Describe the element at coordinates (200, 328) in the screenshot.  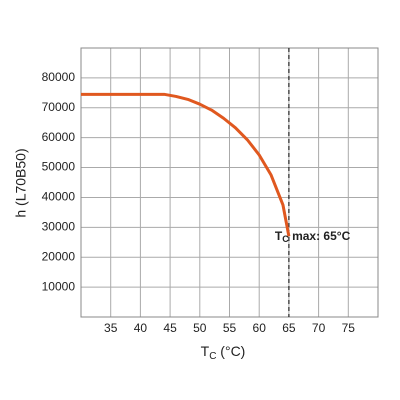
I see `x-tick-label: 50` at that location.